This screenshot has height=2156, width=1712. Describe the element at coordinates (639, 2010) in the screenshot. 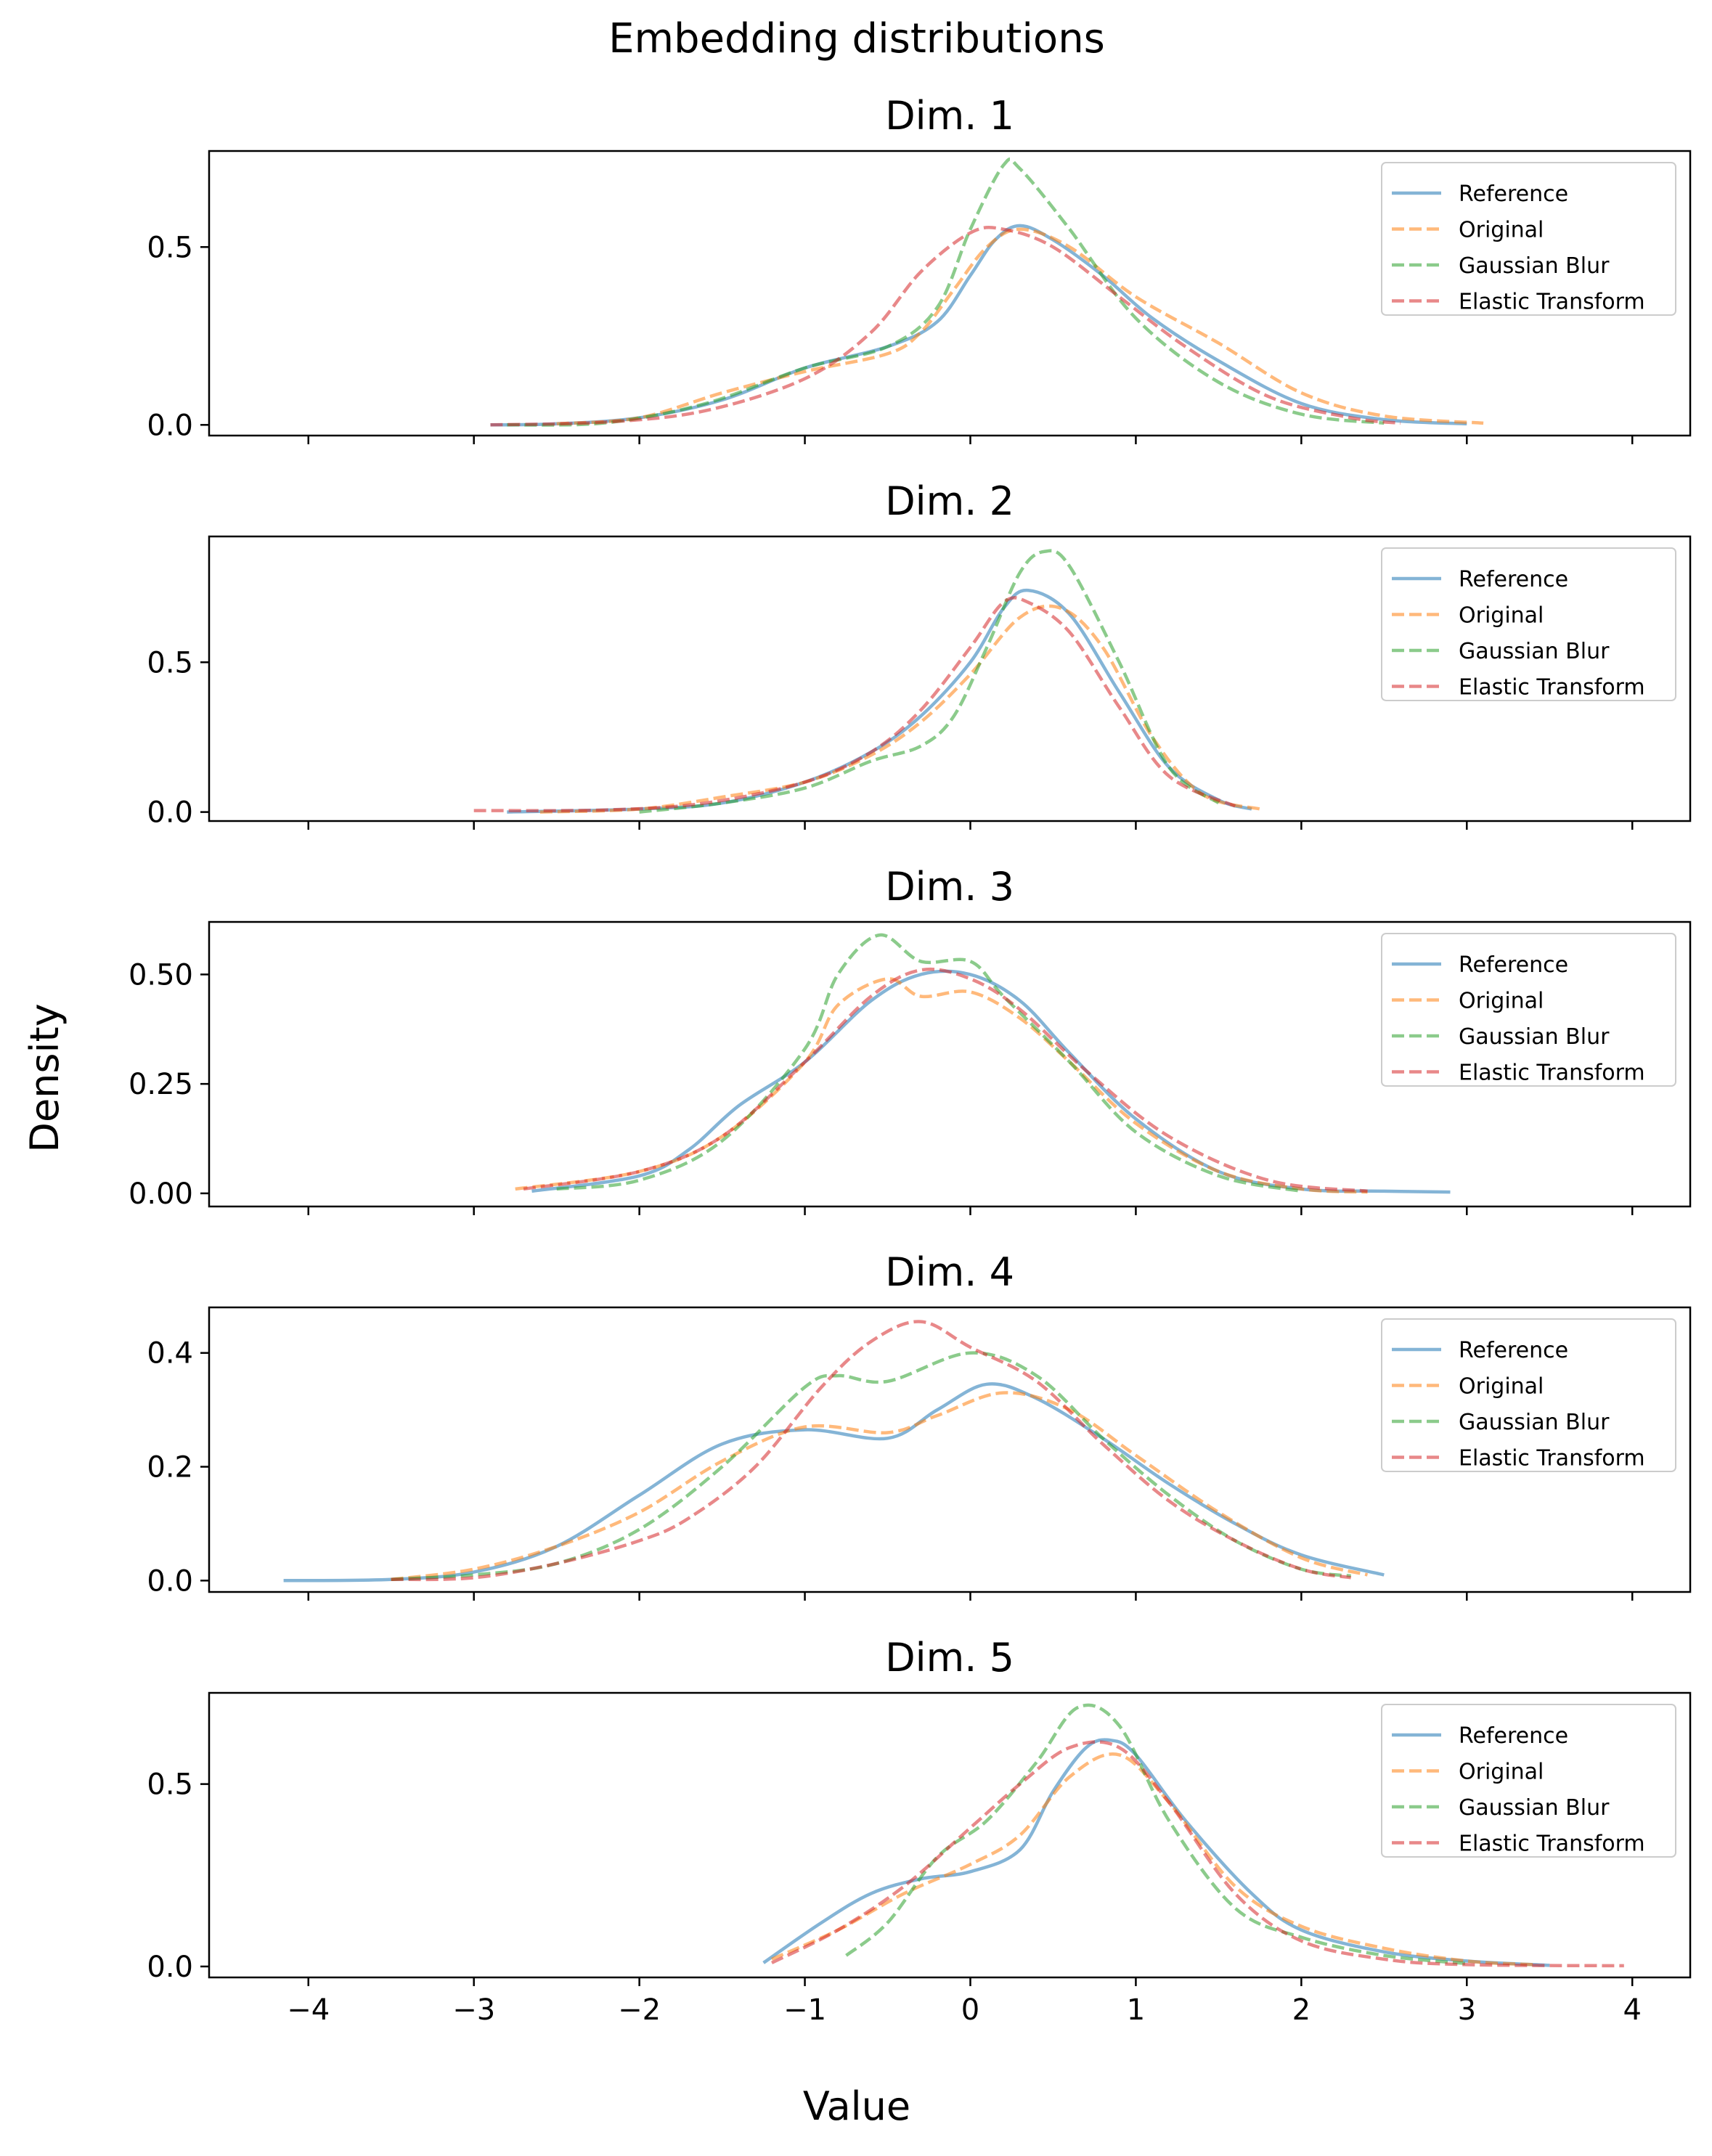

I see `x-tick-label: −2` at that location.